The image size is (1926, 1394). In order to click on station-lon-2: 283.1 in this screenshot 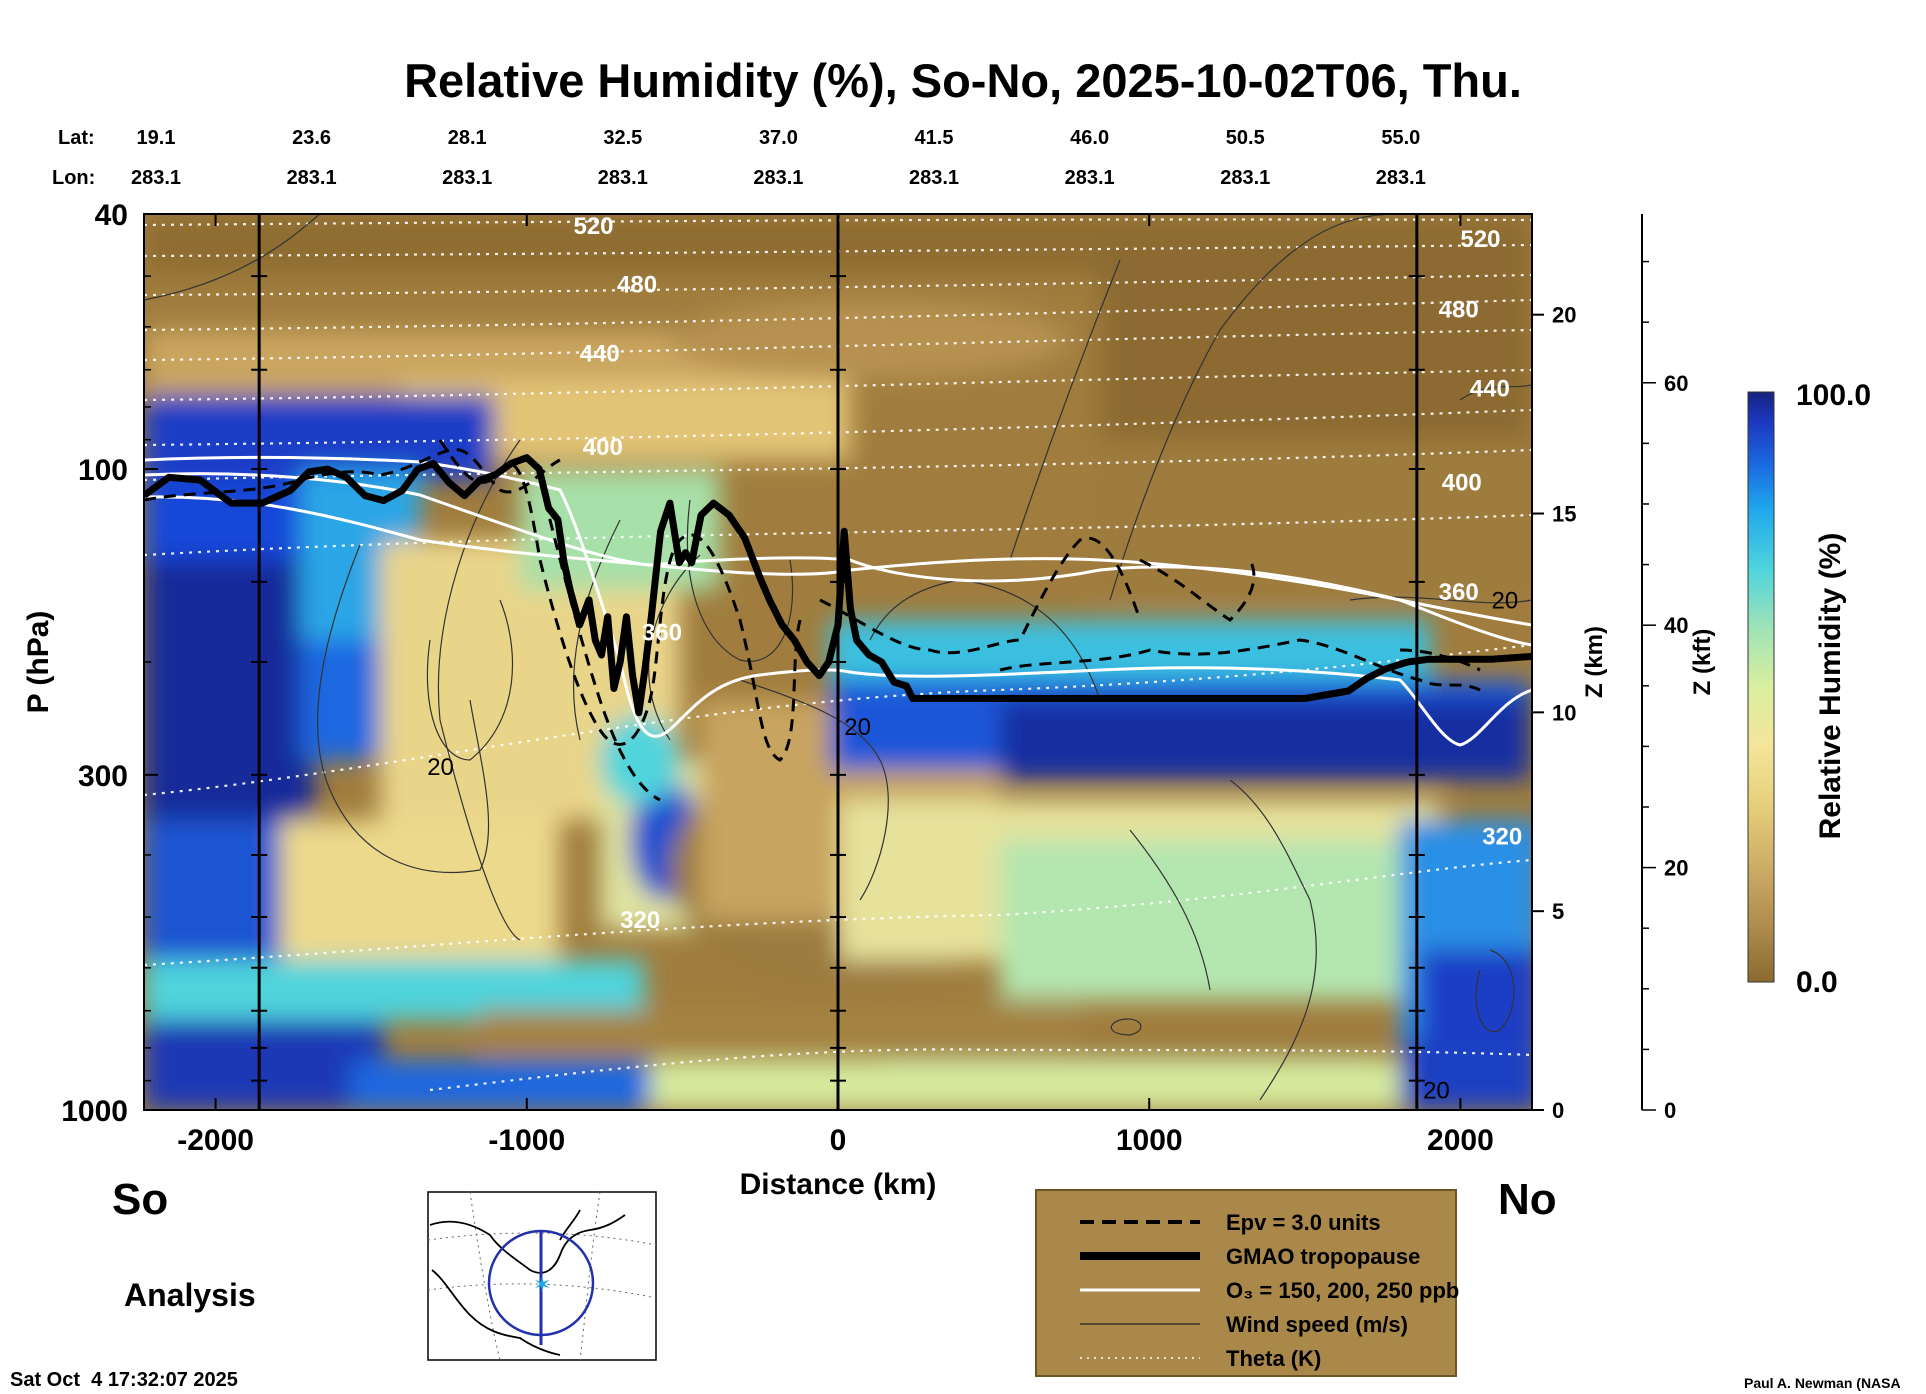, I will do `click(467, 178)`.